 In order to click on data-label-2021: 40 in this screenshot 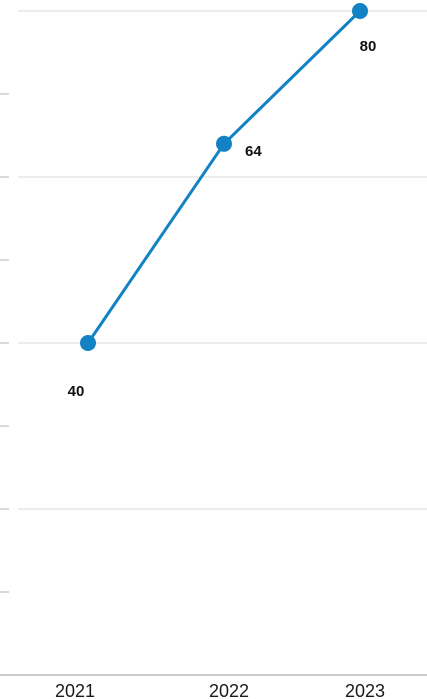, I will do `click(76, 391)`.